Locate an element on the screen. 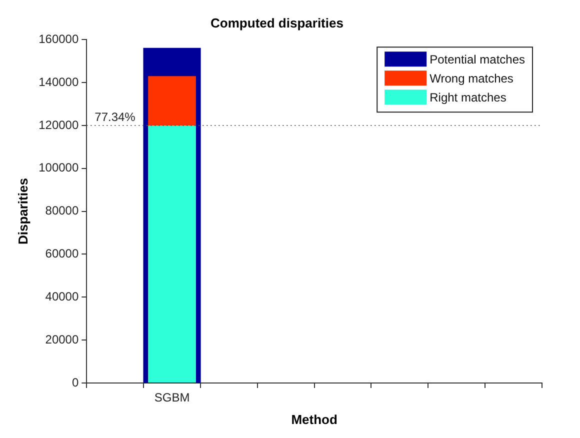  legend-label: Right matches is located at coordinates (468, 97).